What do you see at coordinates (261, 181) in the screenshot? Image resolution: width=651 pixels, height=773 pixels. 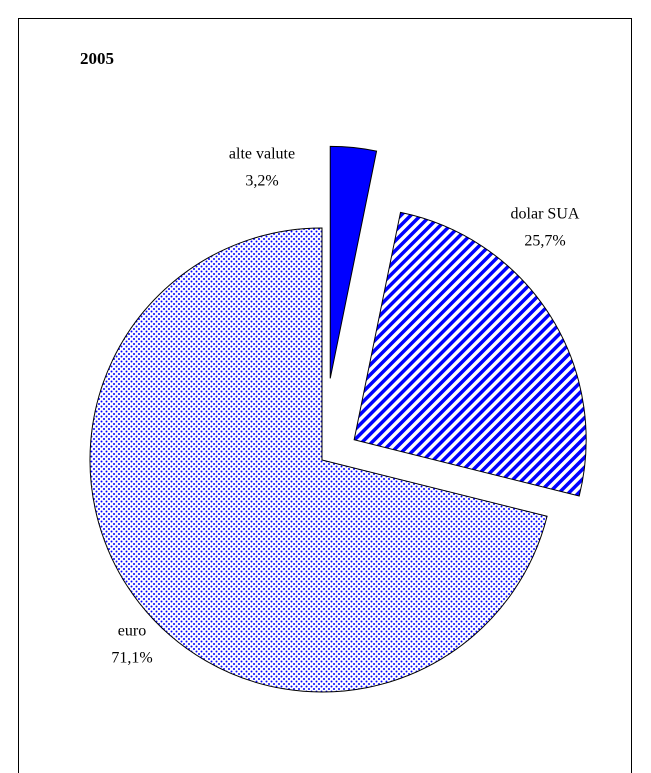 I see `slice-value-label: 3,2%` at bounding box center [261, 181].